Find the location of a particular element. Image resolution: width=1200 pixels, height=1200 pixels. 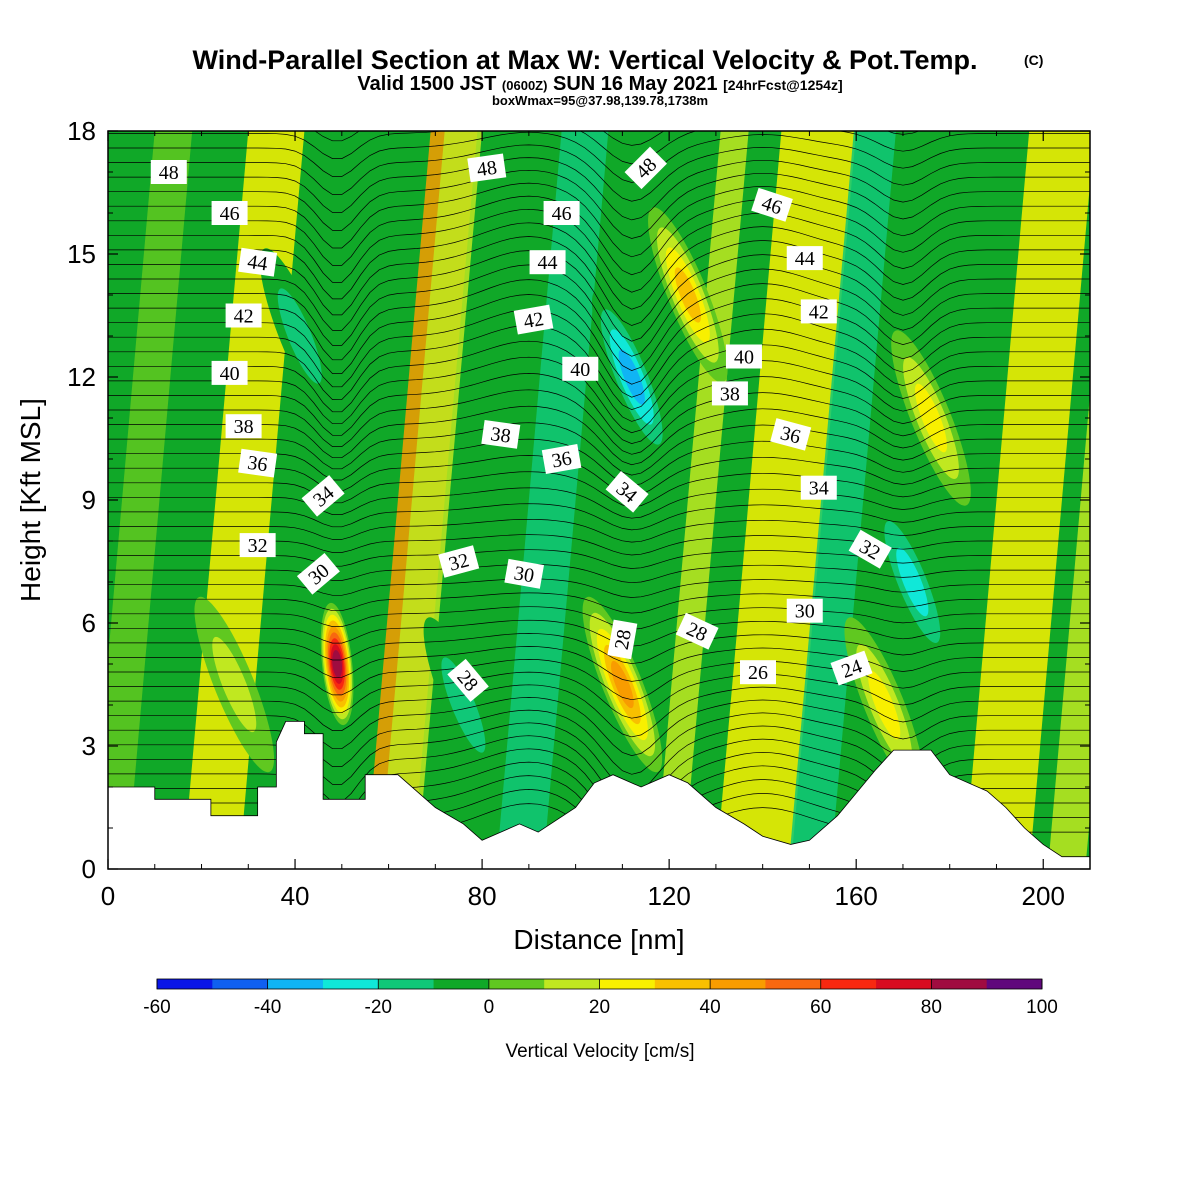

isentrope-label-text: 30 is located at coordinates (805, 612).